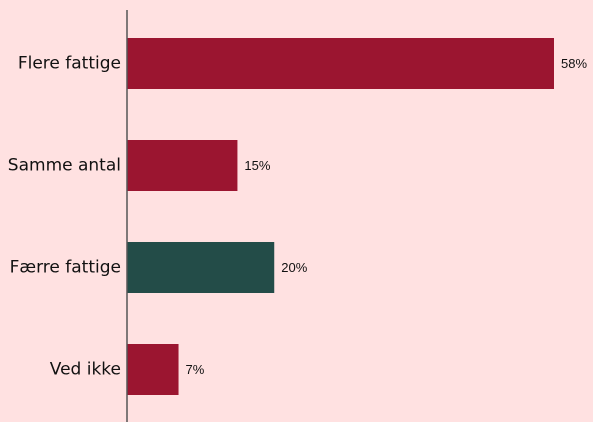 The width and height of the screenshot is (593, 422). What do you see at coordinates (195, 369) in the screenshot?
I see `value-label-3: 7%` at bounding box center [195, 369].